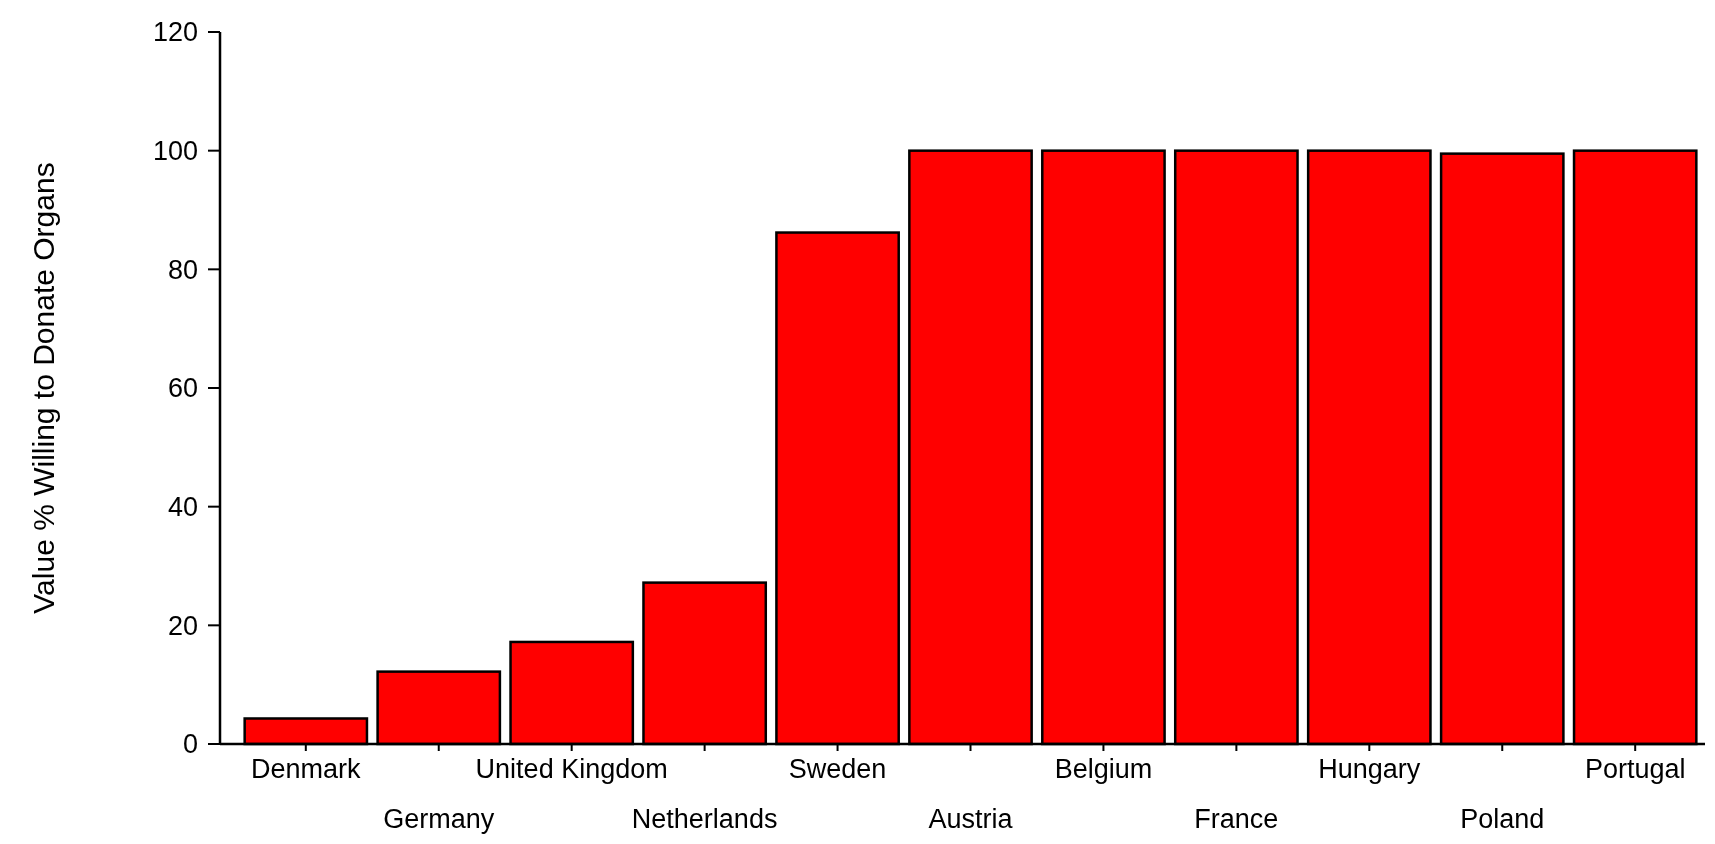 The image size is (1715, 844). I want to click on x-tick-label: Germany, so click(439, 819).